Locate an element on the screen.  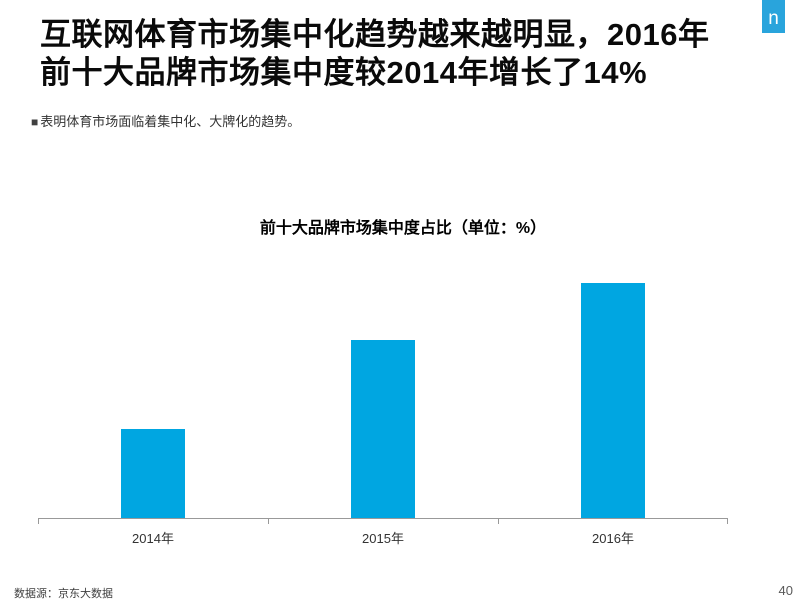
x-axis-labels: 2014年 2015年 2016年 is located at coordinates (383, 537).